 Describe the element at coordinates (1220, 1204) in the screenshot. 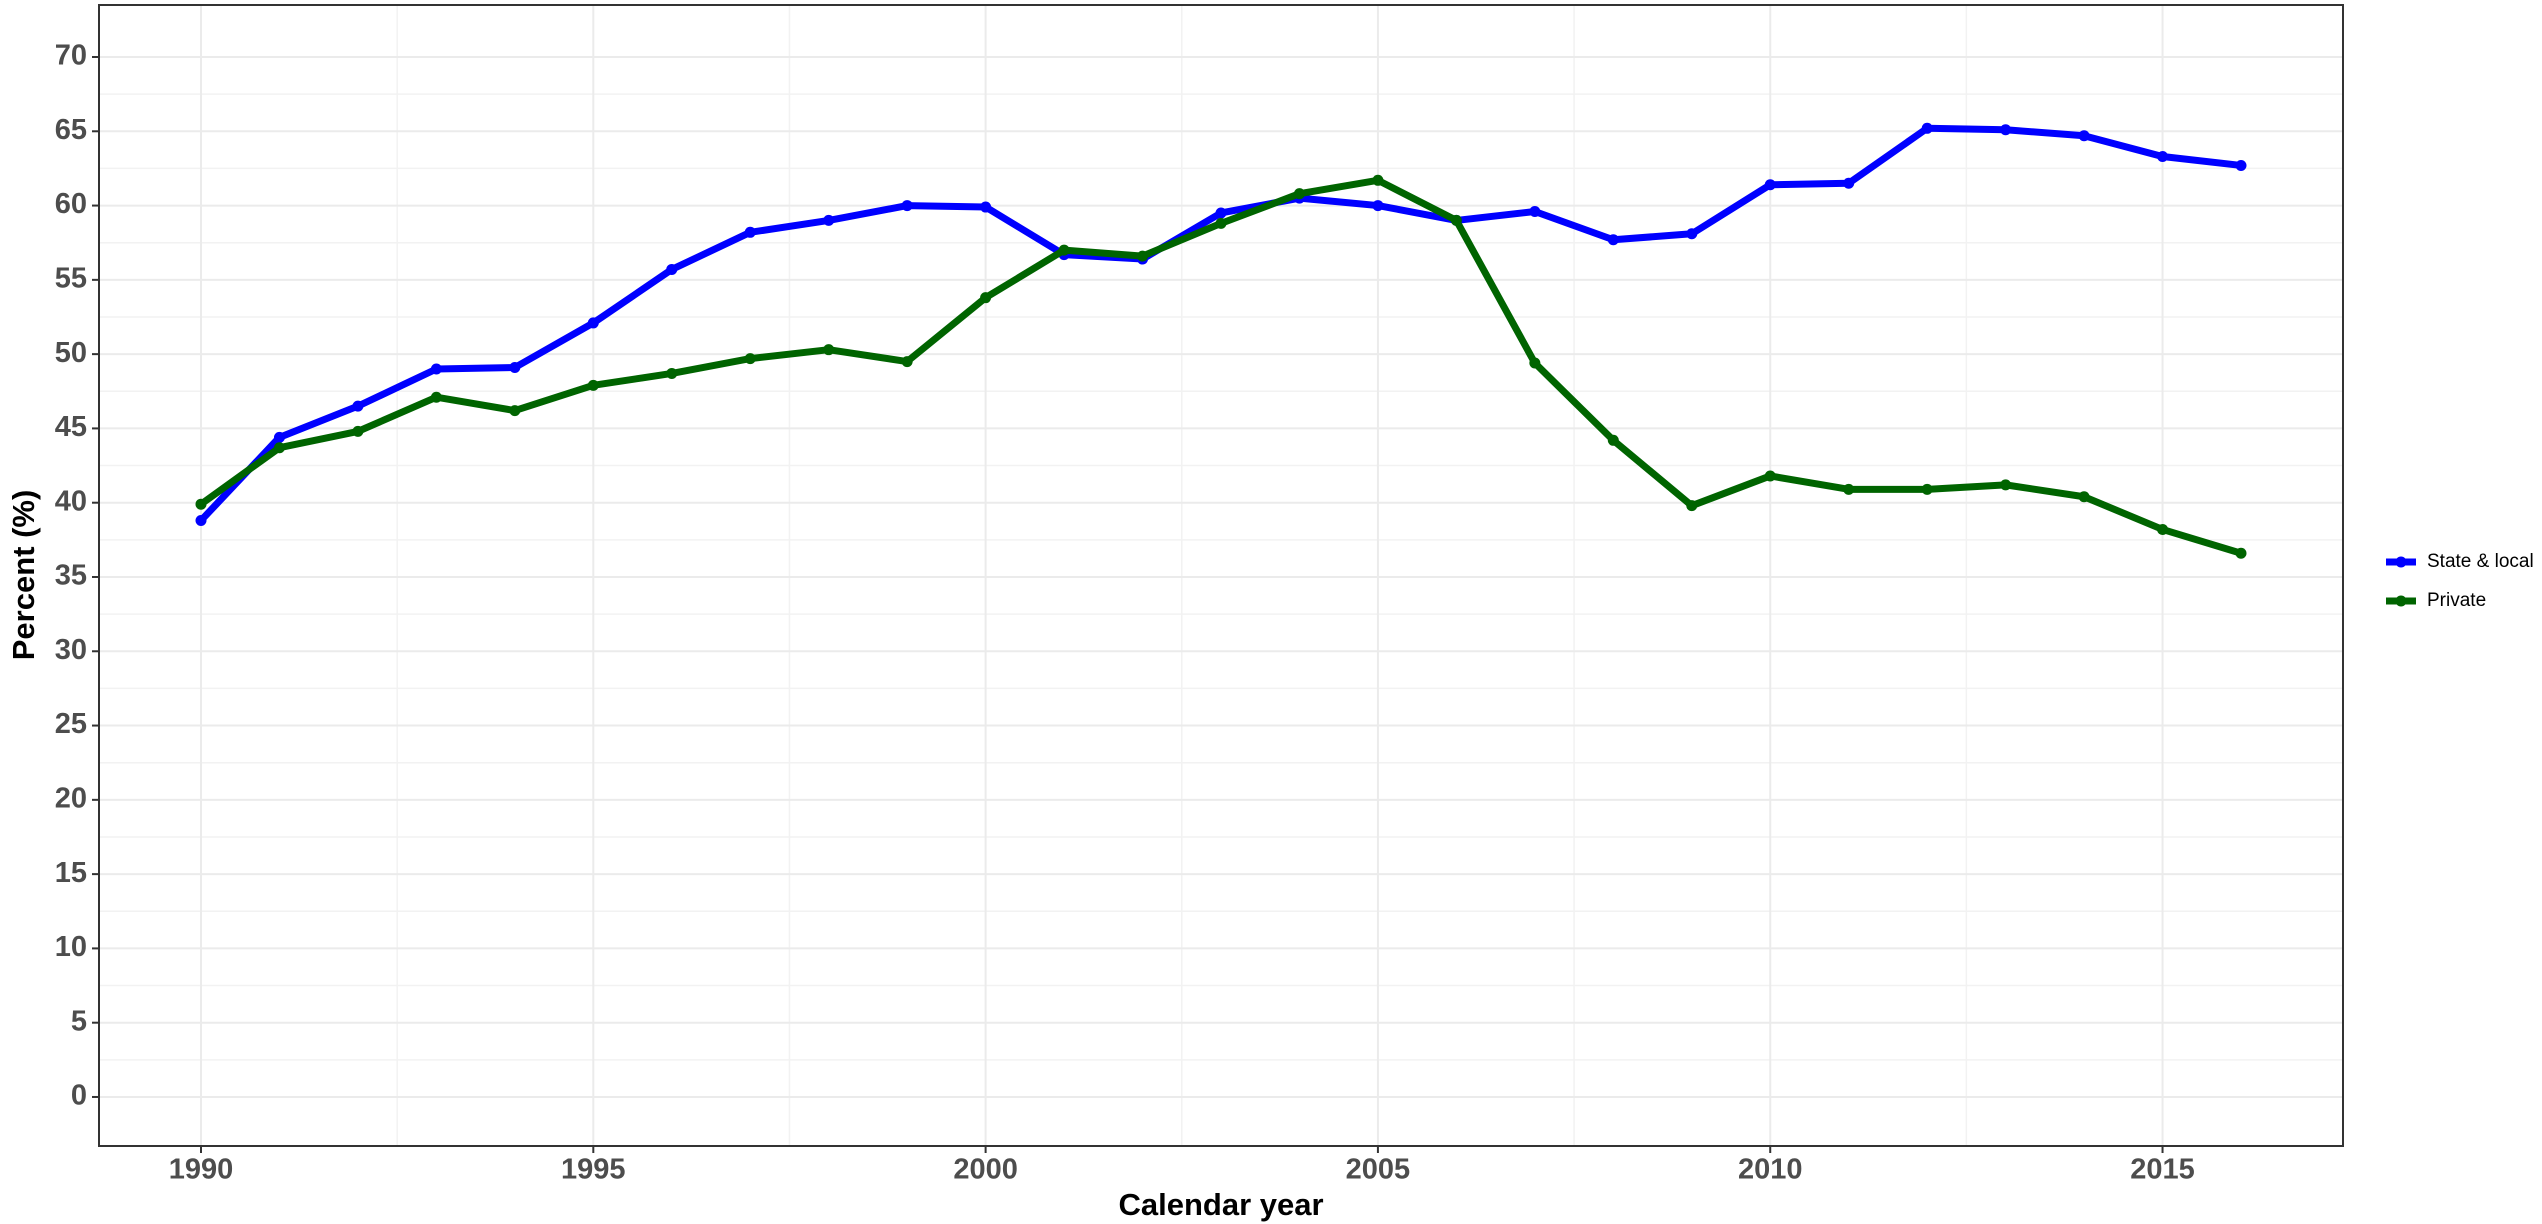

I see `x-axis-title: Calendar year` at that location.